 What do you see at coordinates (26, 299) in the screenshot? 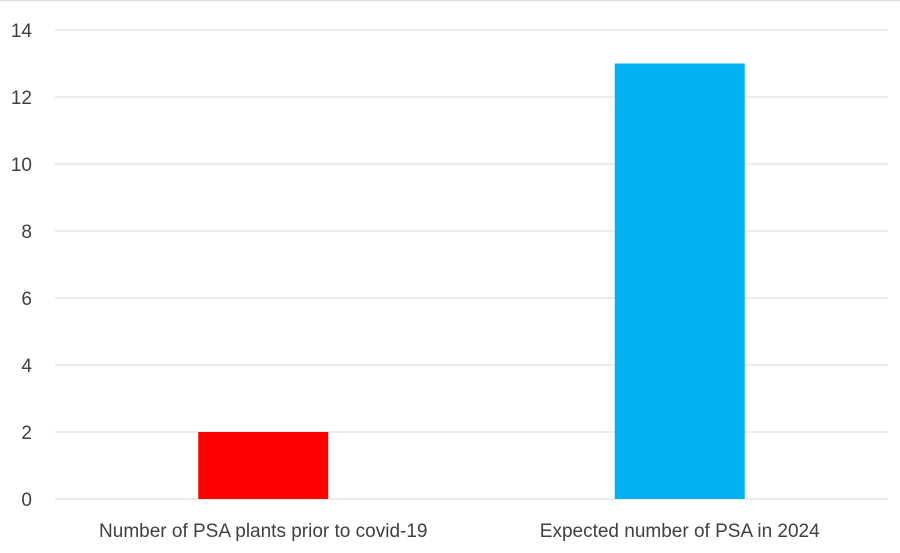
I see `y-tick-label: 6` at bounding box center [26, 299].